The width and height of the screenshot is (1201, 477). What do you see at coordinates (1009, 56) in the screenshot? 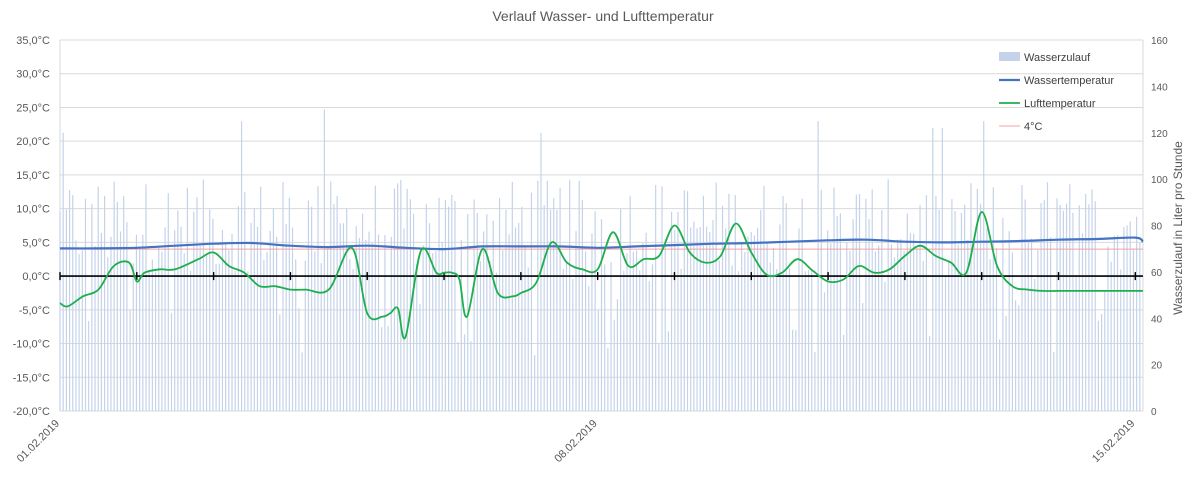
I see `legend-swatch-wasserzulauf` at bounding box center [1009, 56].